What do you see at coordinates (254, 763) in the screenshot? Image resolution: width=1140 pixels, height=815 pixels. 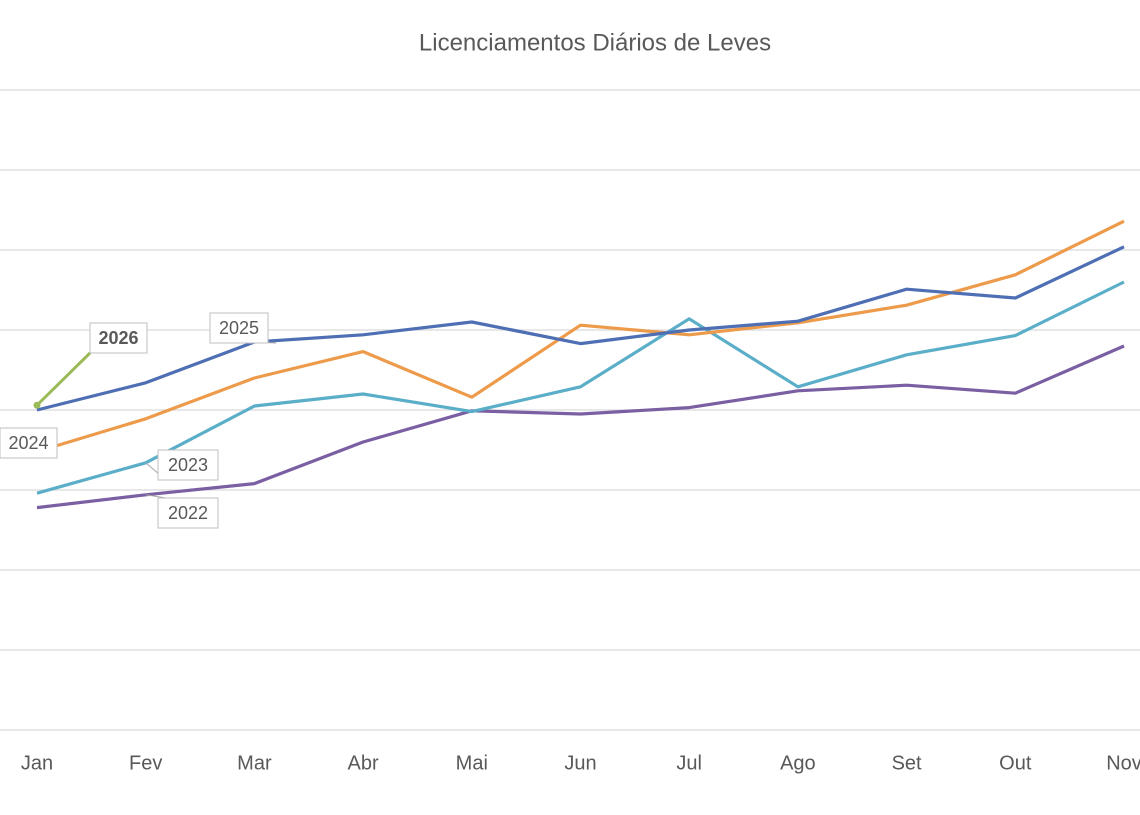 I see `x-tick-label: Mar` at bounding box center [254, 763].